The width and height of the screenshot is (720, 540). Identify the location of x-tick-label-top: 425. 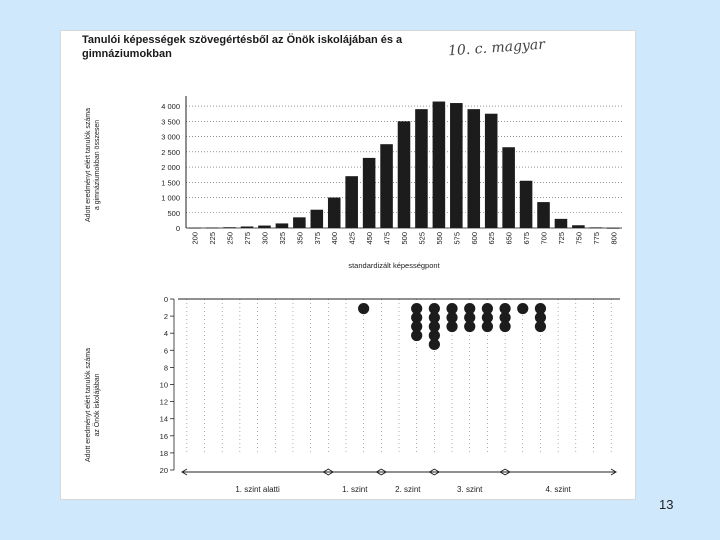
(352, 238).